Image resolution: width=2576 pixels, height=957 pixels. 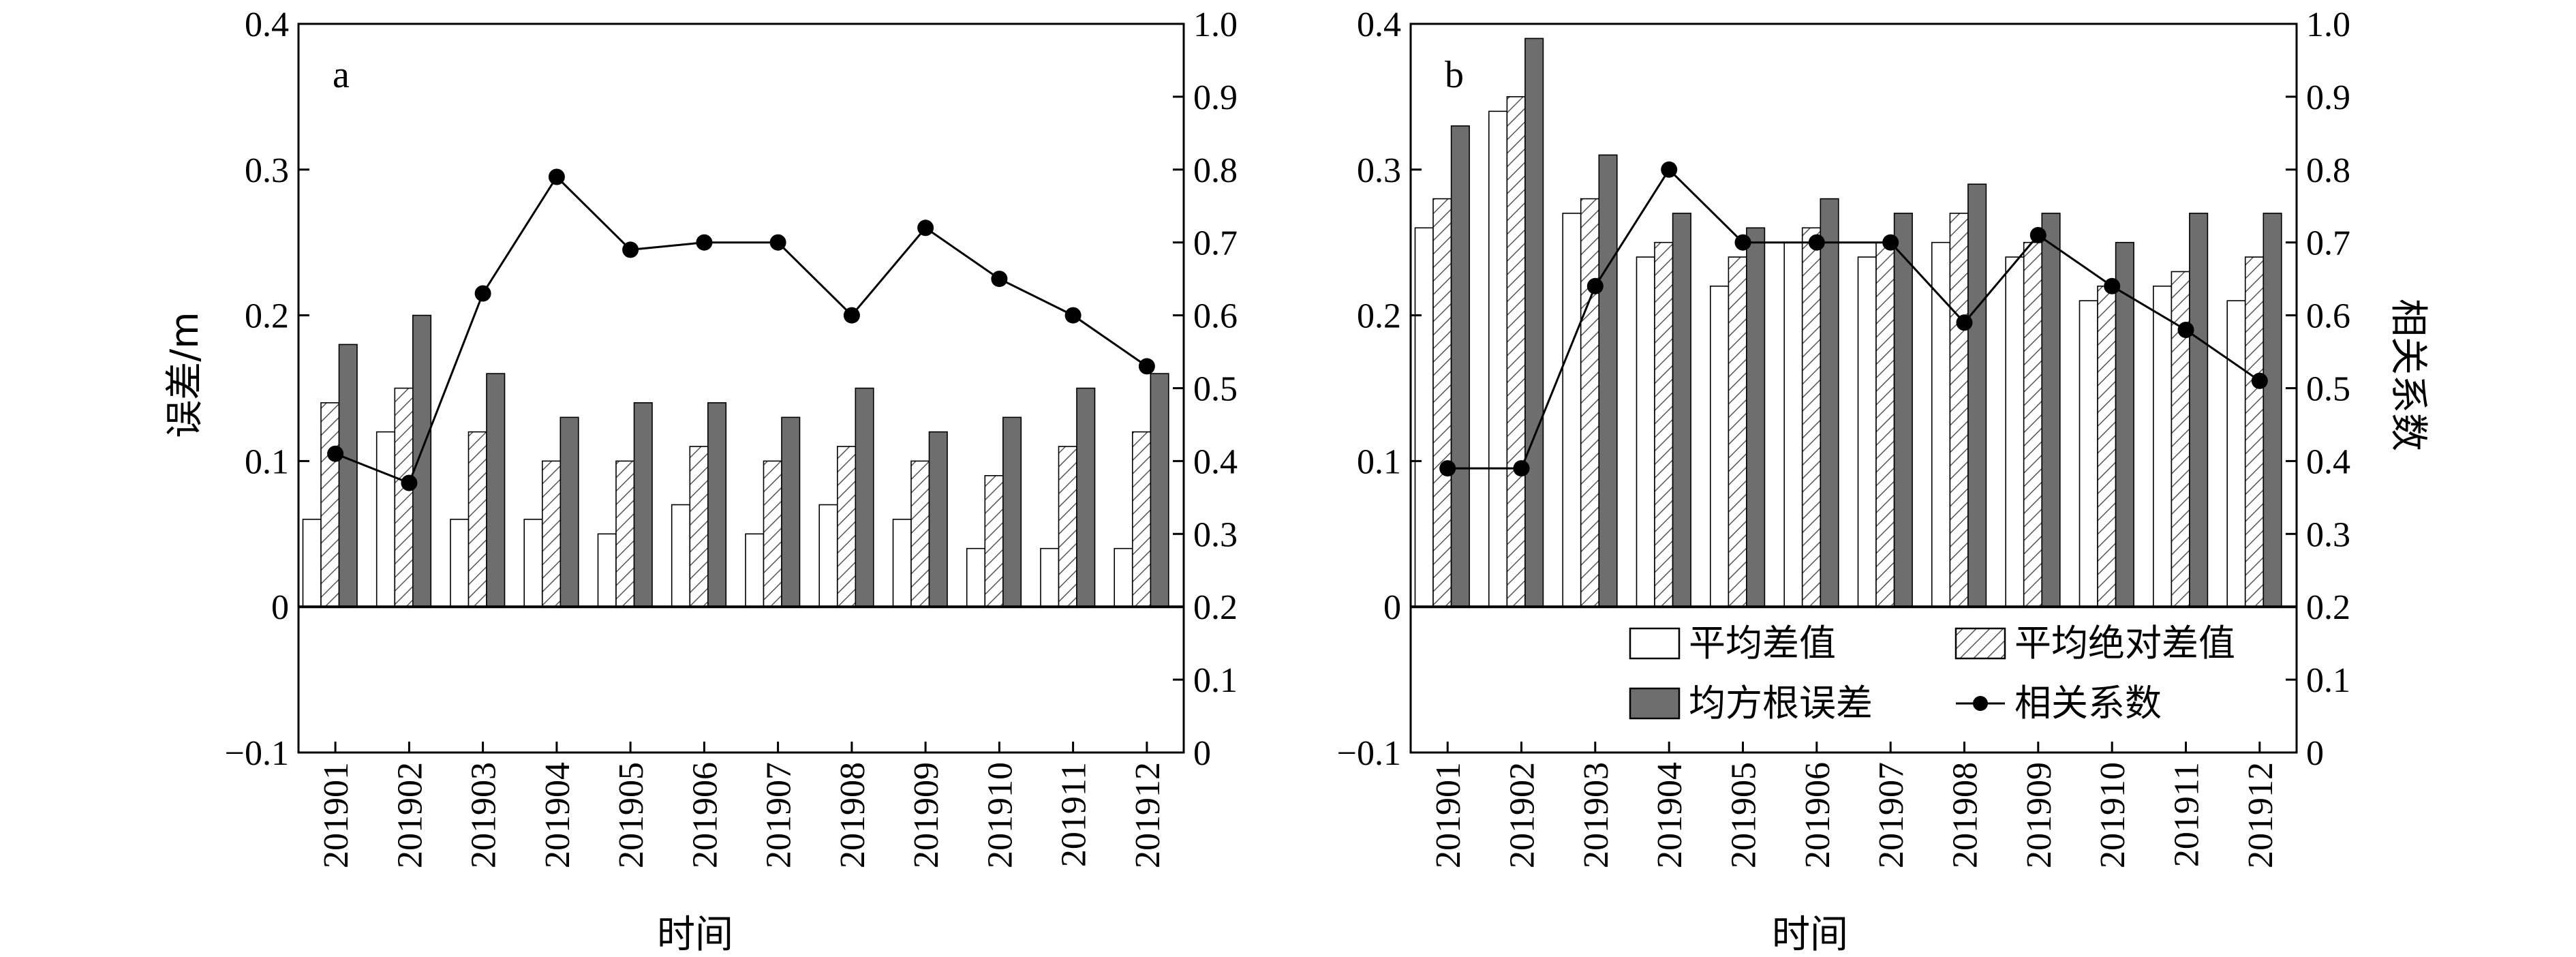 I want to click on y-tick-left-label: 0.3, so click(x=267, y=171).